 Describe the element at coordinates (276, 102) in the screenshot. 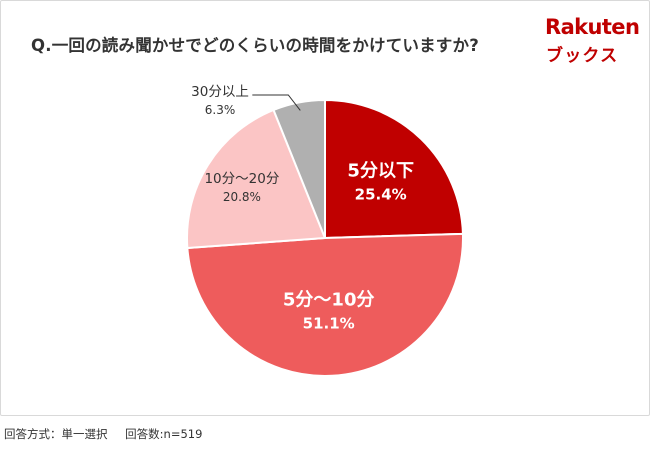

I see `leader-line-over-30min` at that location.